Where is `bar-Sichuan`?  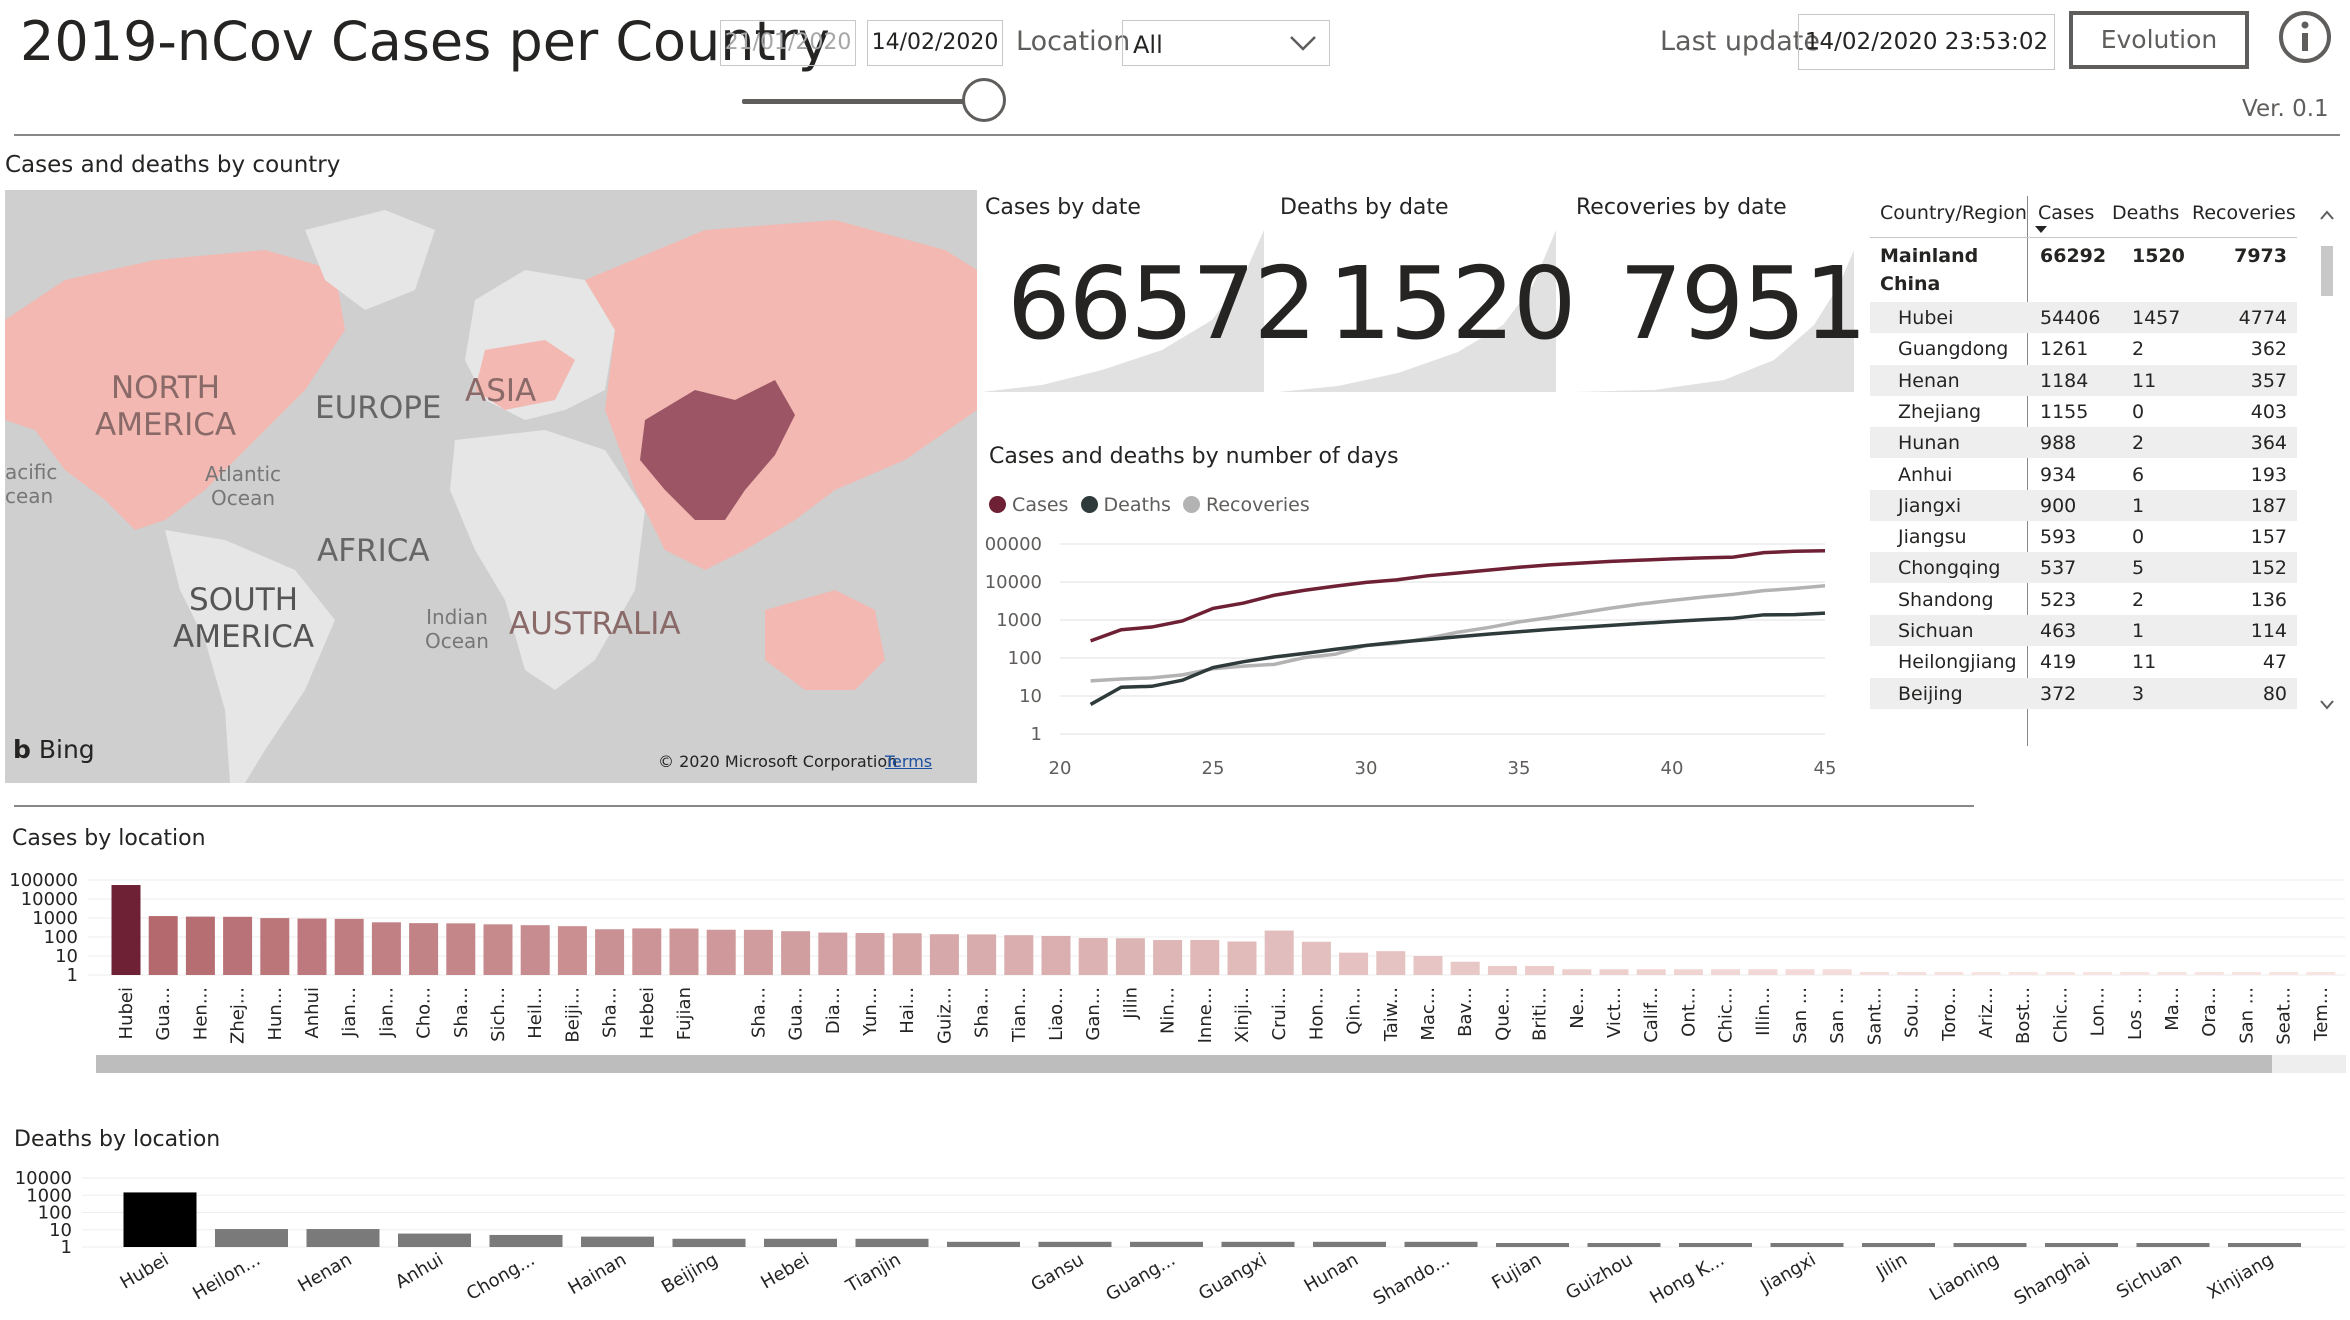 bar-Sichuan is located at coordinates (2173, 1245).